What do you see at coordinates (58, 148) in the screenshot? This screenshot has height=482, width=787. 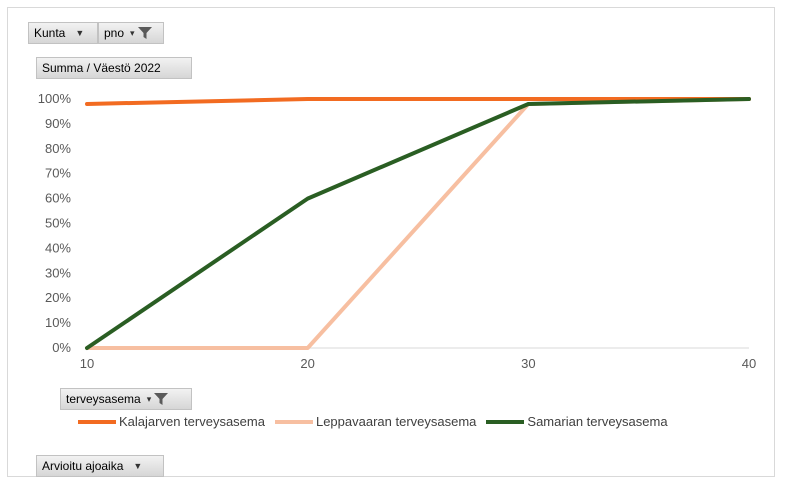 I see `y-tick-label: 80%` at bounding box center [58, 148].